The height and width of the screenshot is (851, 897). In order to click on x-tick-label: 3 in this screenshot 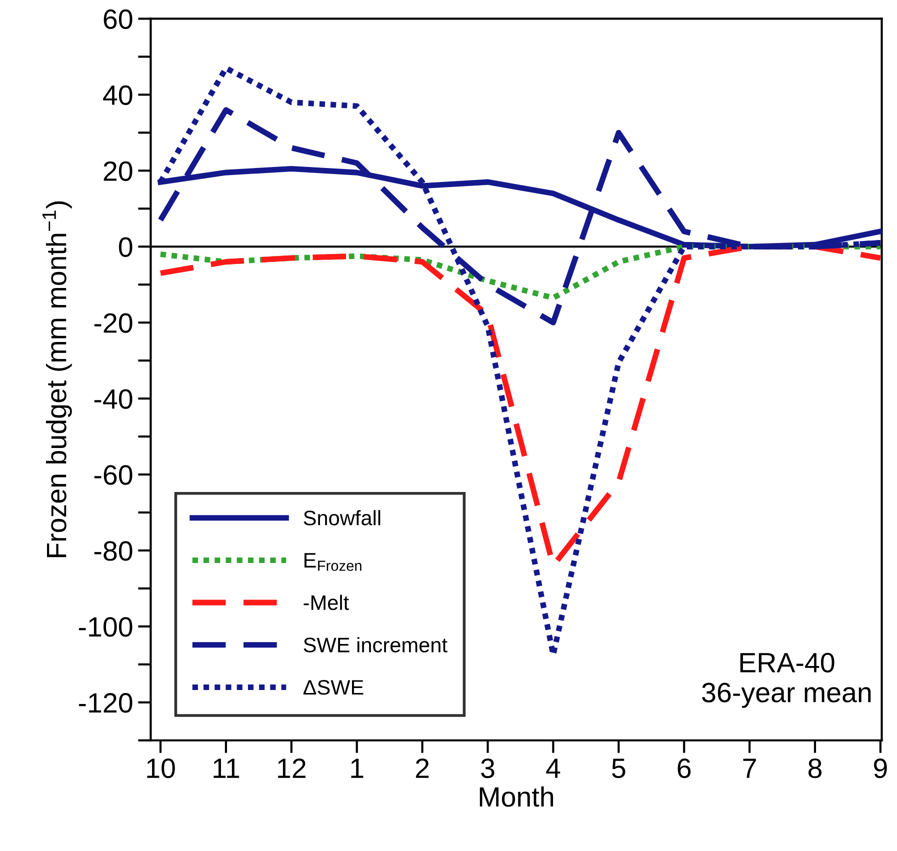, I will do `click(487, 768)`.